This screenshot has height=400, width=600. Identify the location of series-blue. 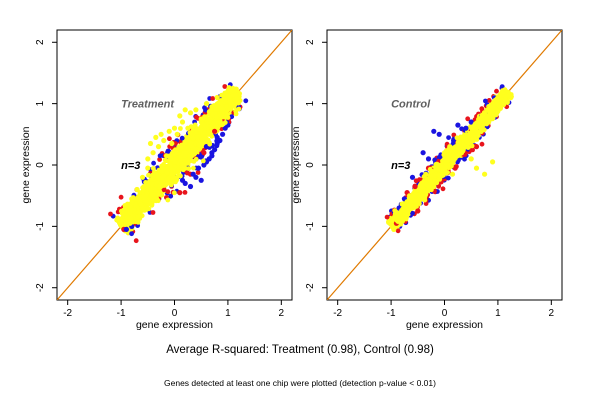
(177, 177).